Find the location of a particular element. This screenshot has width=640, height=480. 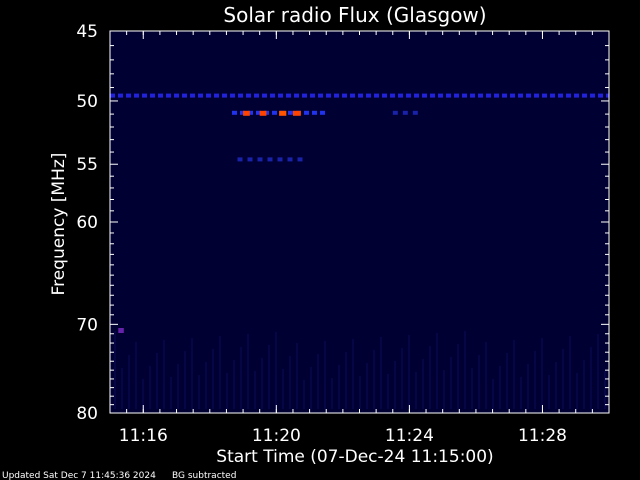

y-tick-label: 70 is located at coordinates (87, 325).